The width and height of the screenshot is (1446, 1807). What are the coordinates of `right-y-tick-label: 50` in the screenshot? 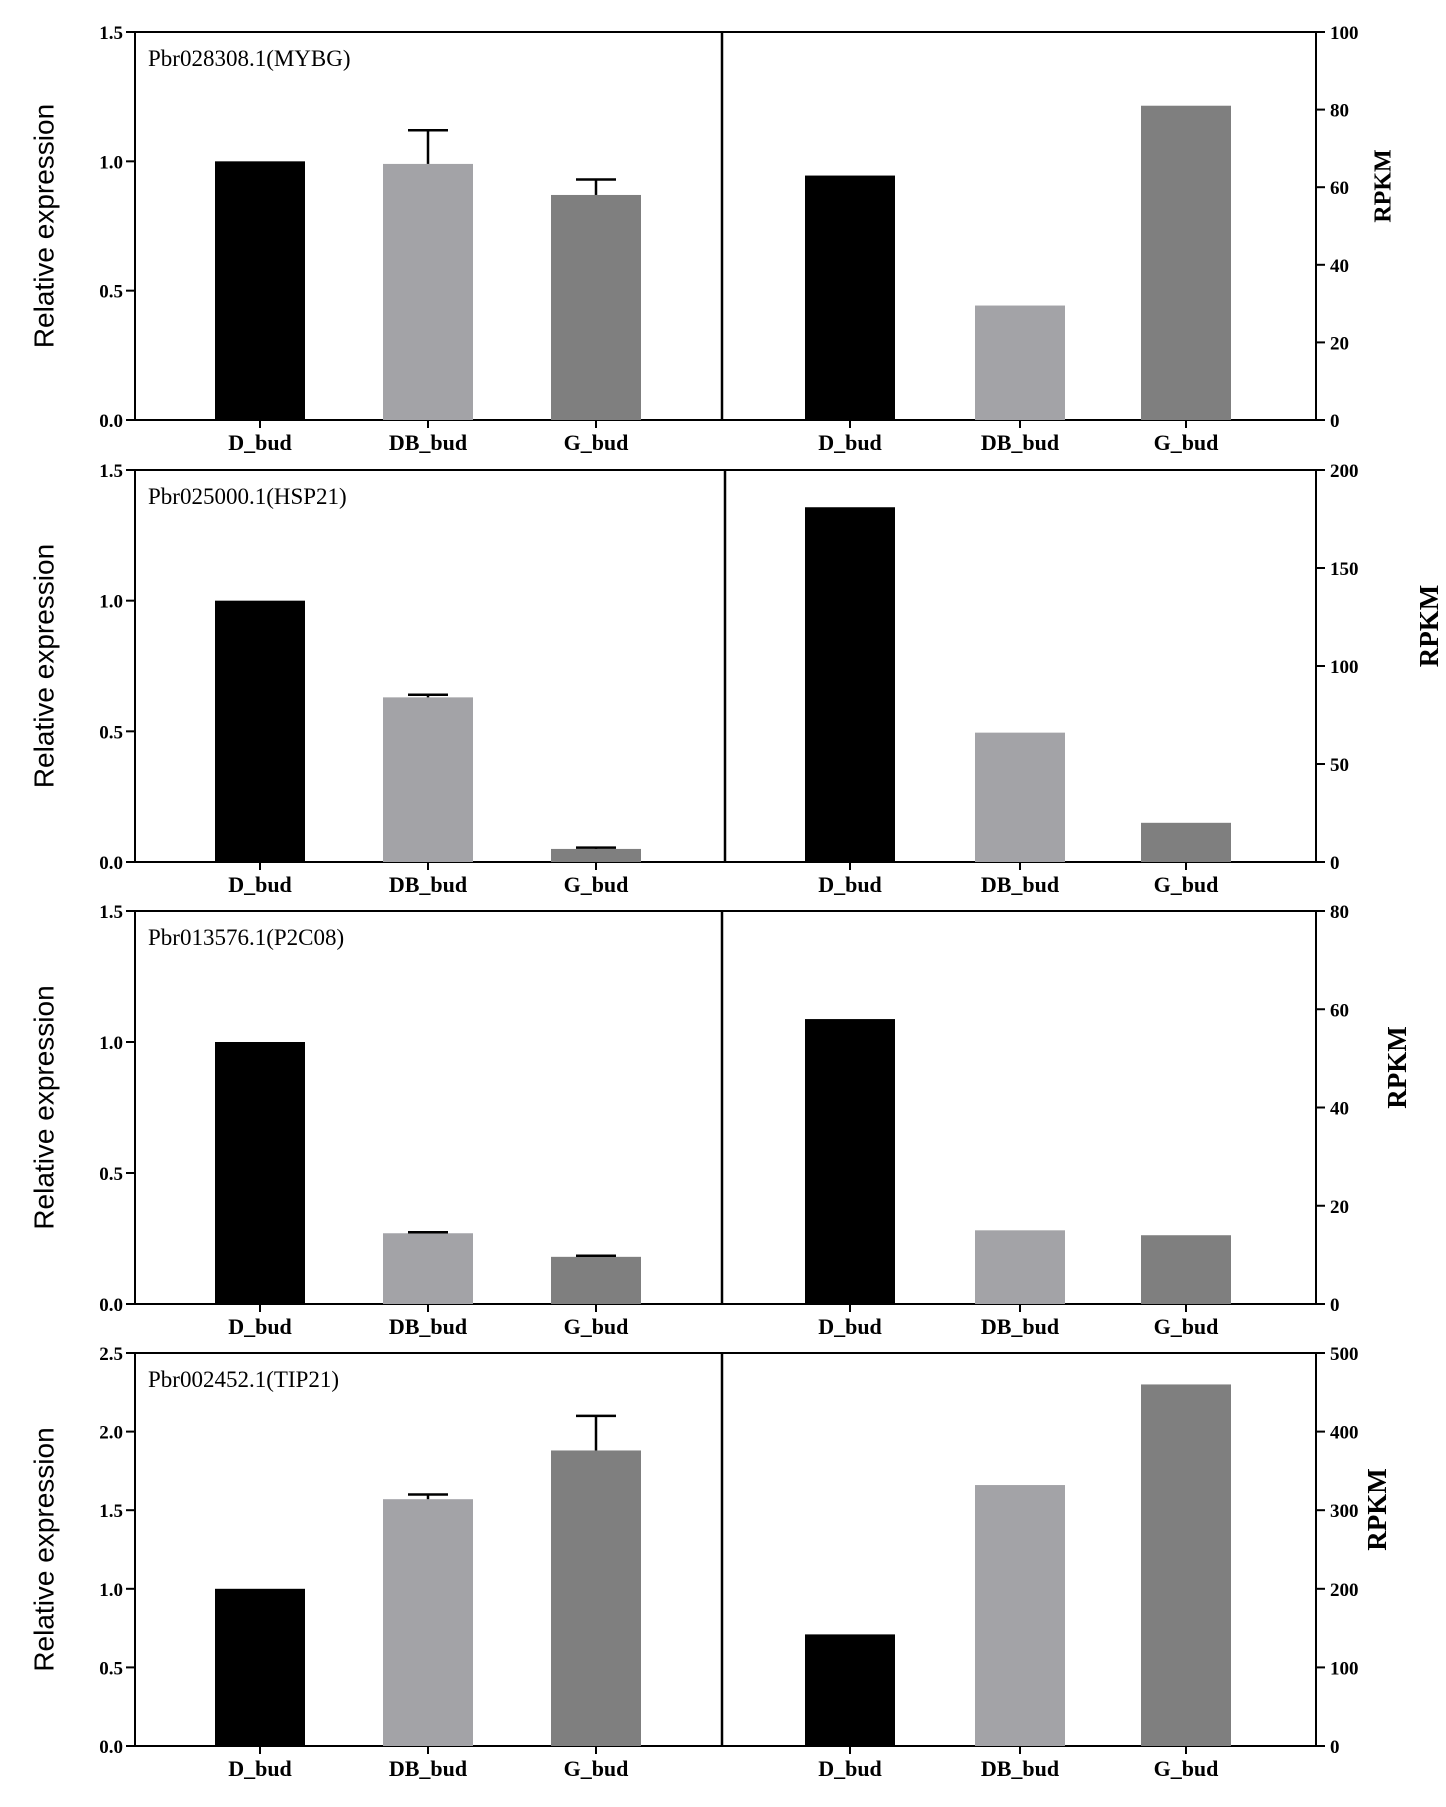 It's located at (1339, 765).